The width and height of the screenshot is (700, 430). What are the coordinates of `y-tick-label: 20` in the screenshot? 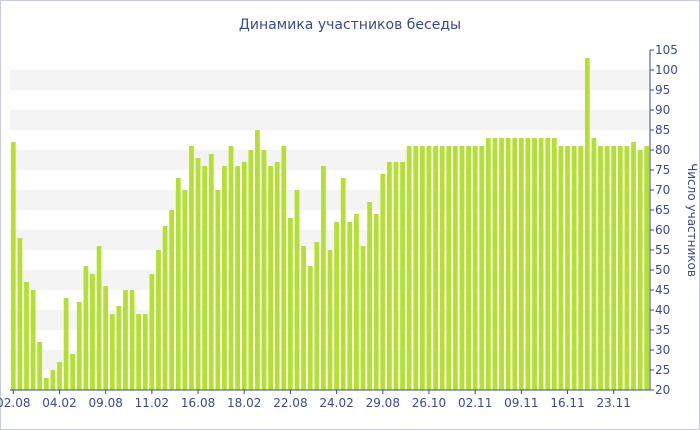 It's located at (662, 390).